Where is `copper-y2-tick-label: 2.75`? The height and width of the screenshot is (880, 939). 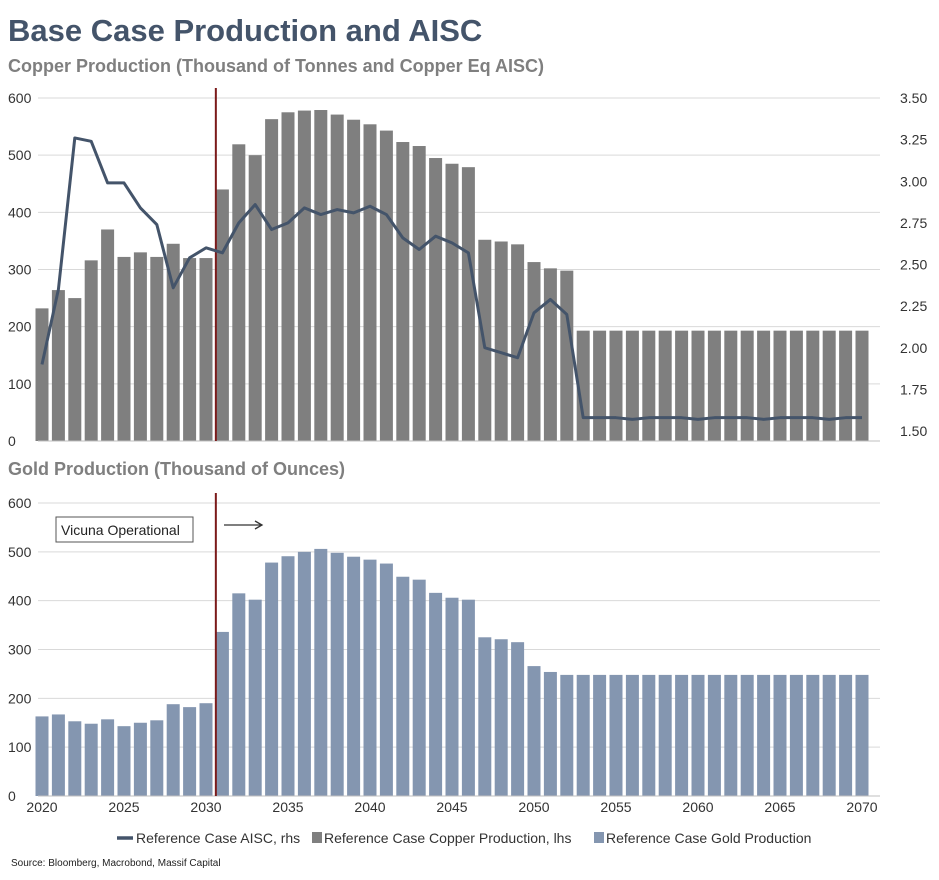 copper-y2-tick-label: 2.75 is located at coordinates (913, 223).